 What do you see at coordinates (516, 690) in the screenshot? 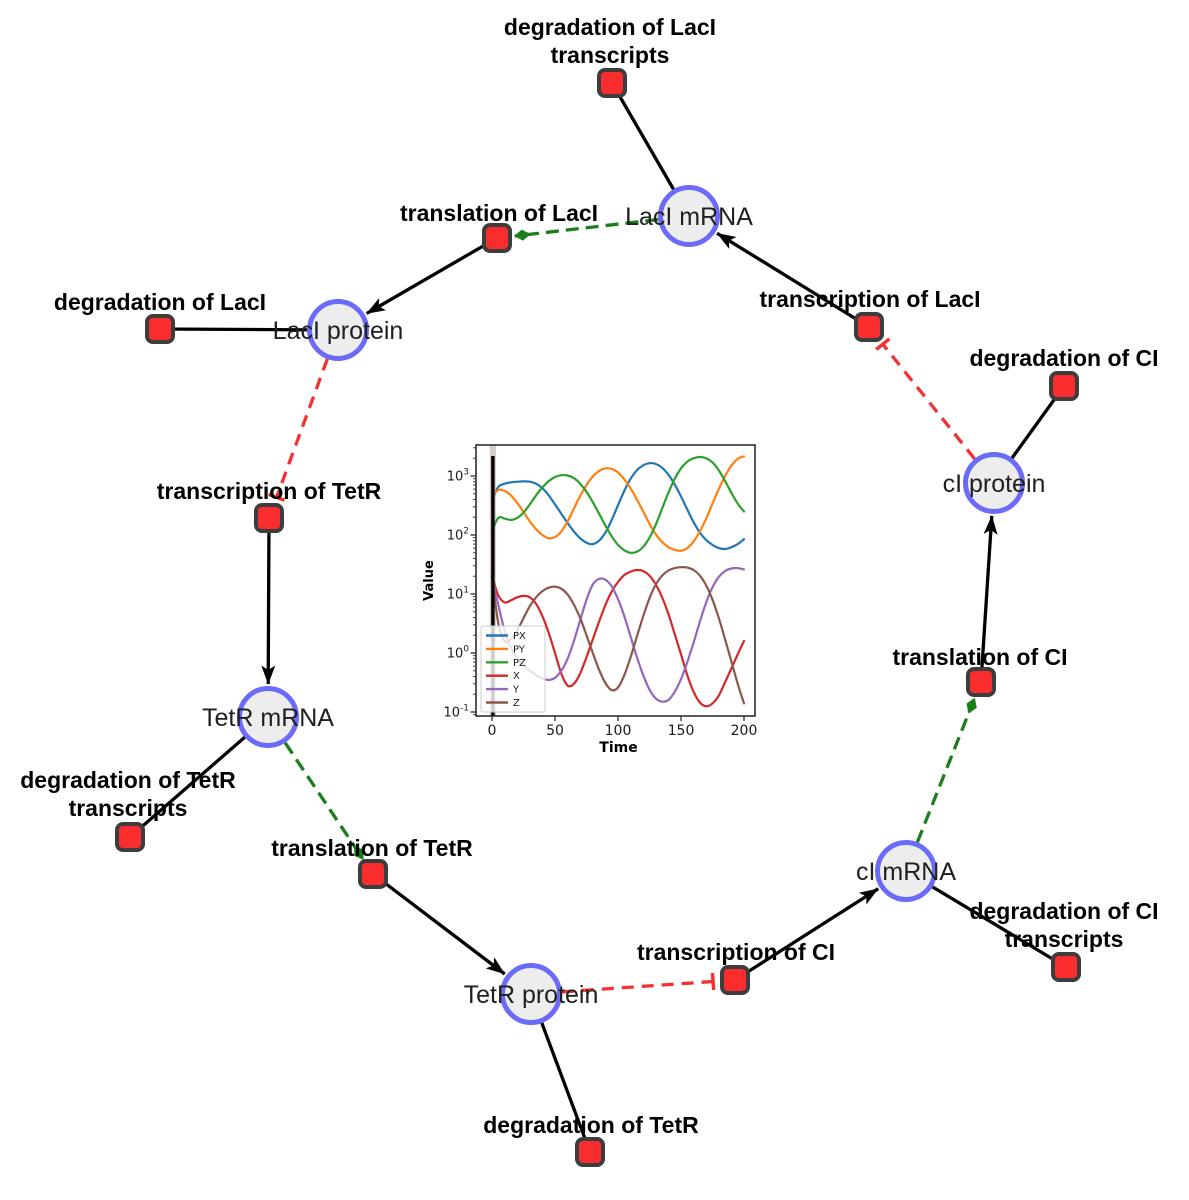
I see `legend-label-y: Y` at bounding box center [516, 690].